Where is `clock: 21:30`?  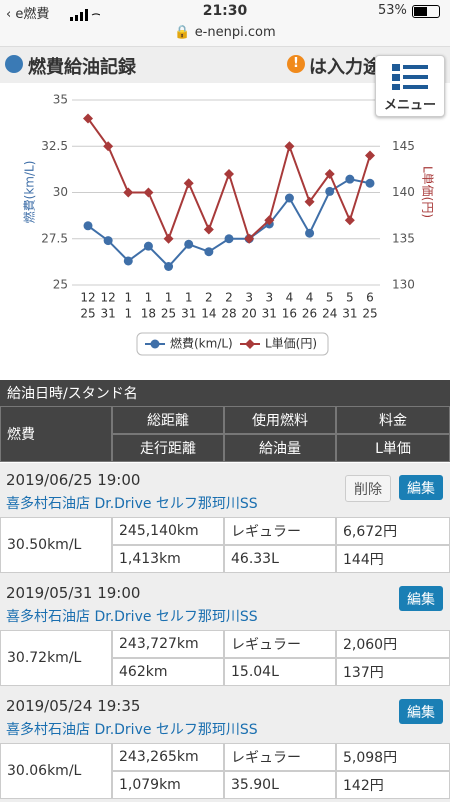
clock: 21:30 is located at coordinates (225, 11).